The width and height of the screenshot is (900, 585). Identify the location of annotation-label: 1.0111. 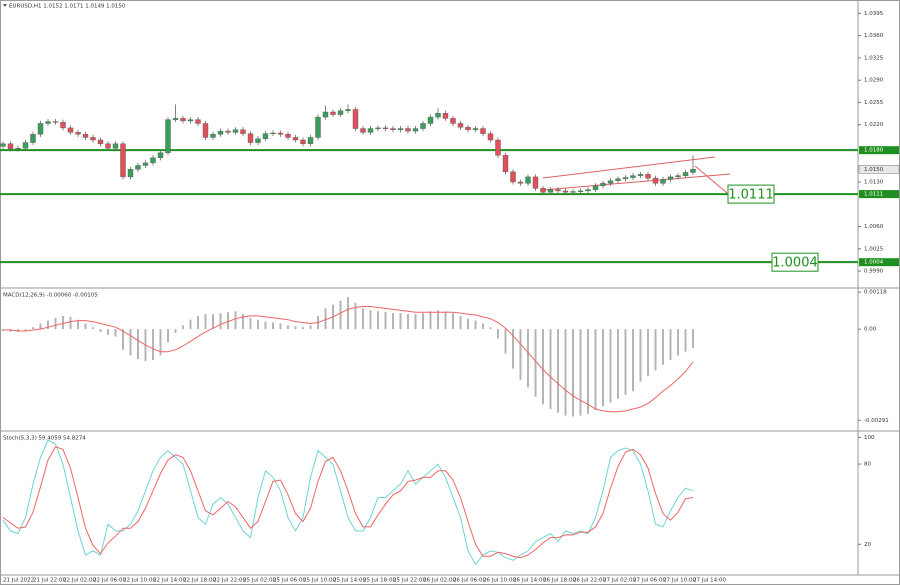
(751, 195).